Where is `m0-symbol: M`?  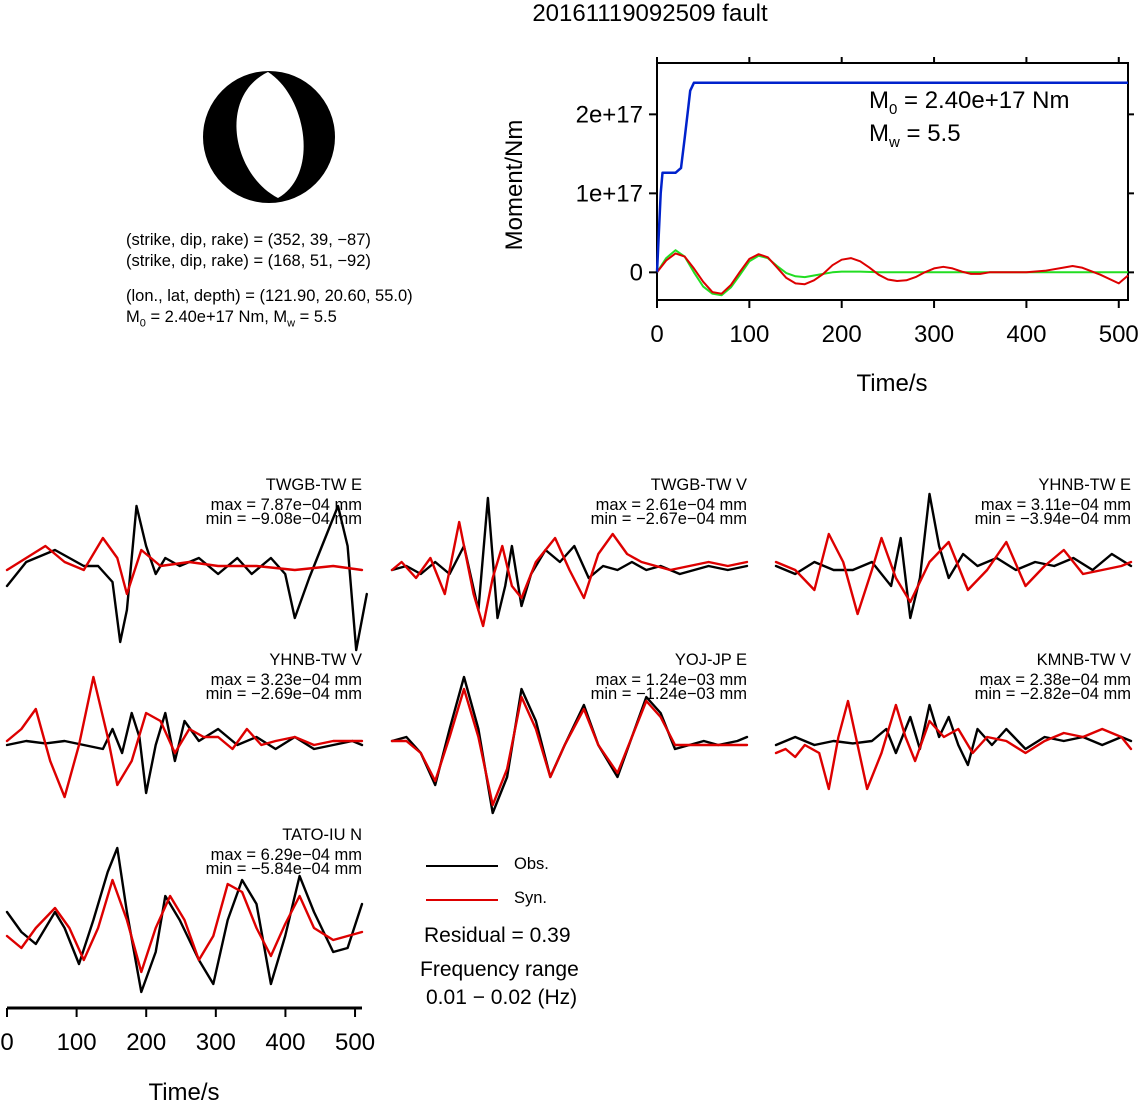 m0-symbol: M is located at coordinates (133, 317).